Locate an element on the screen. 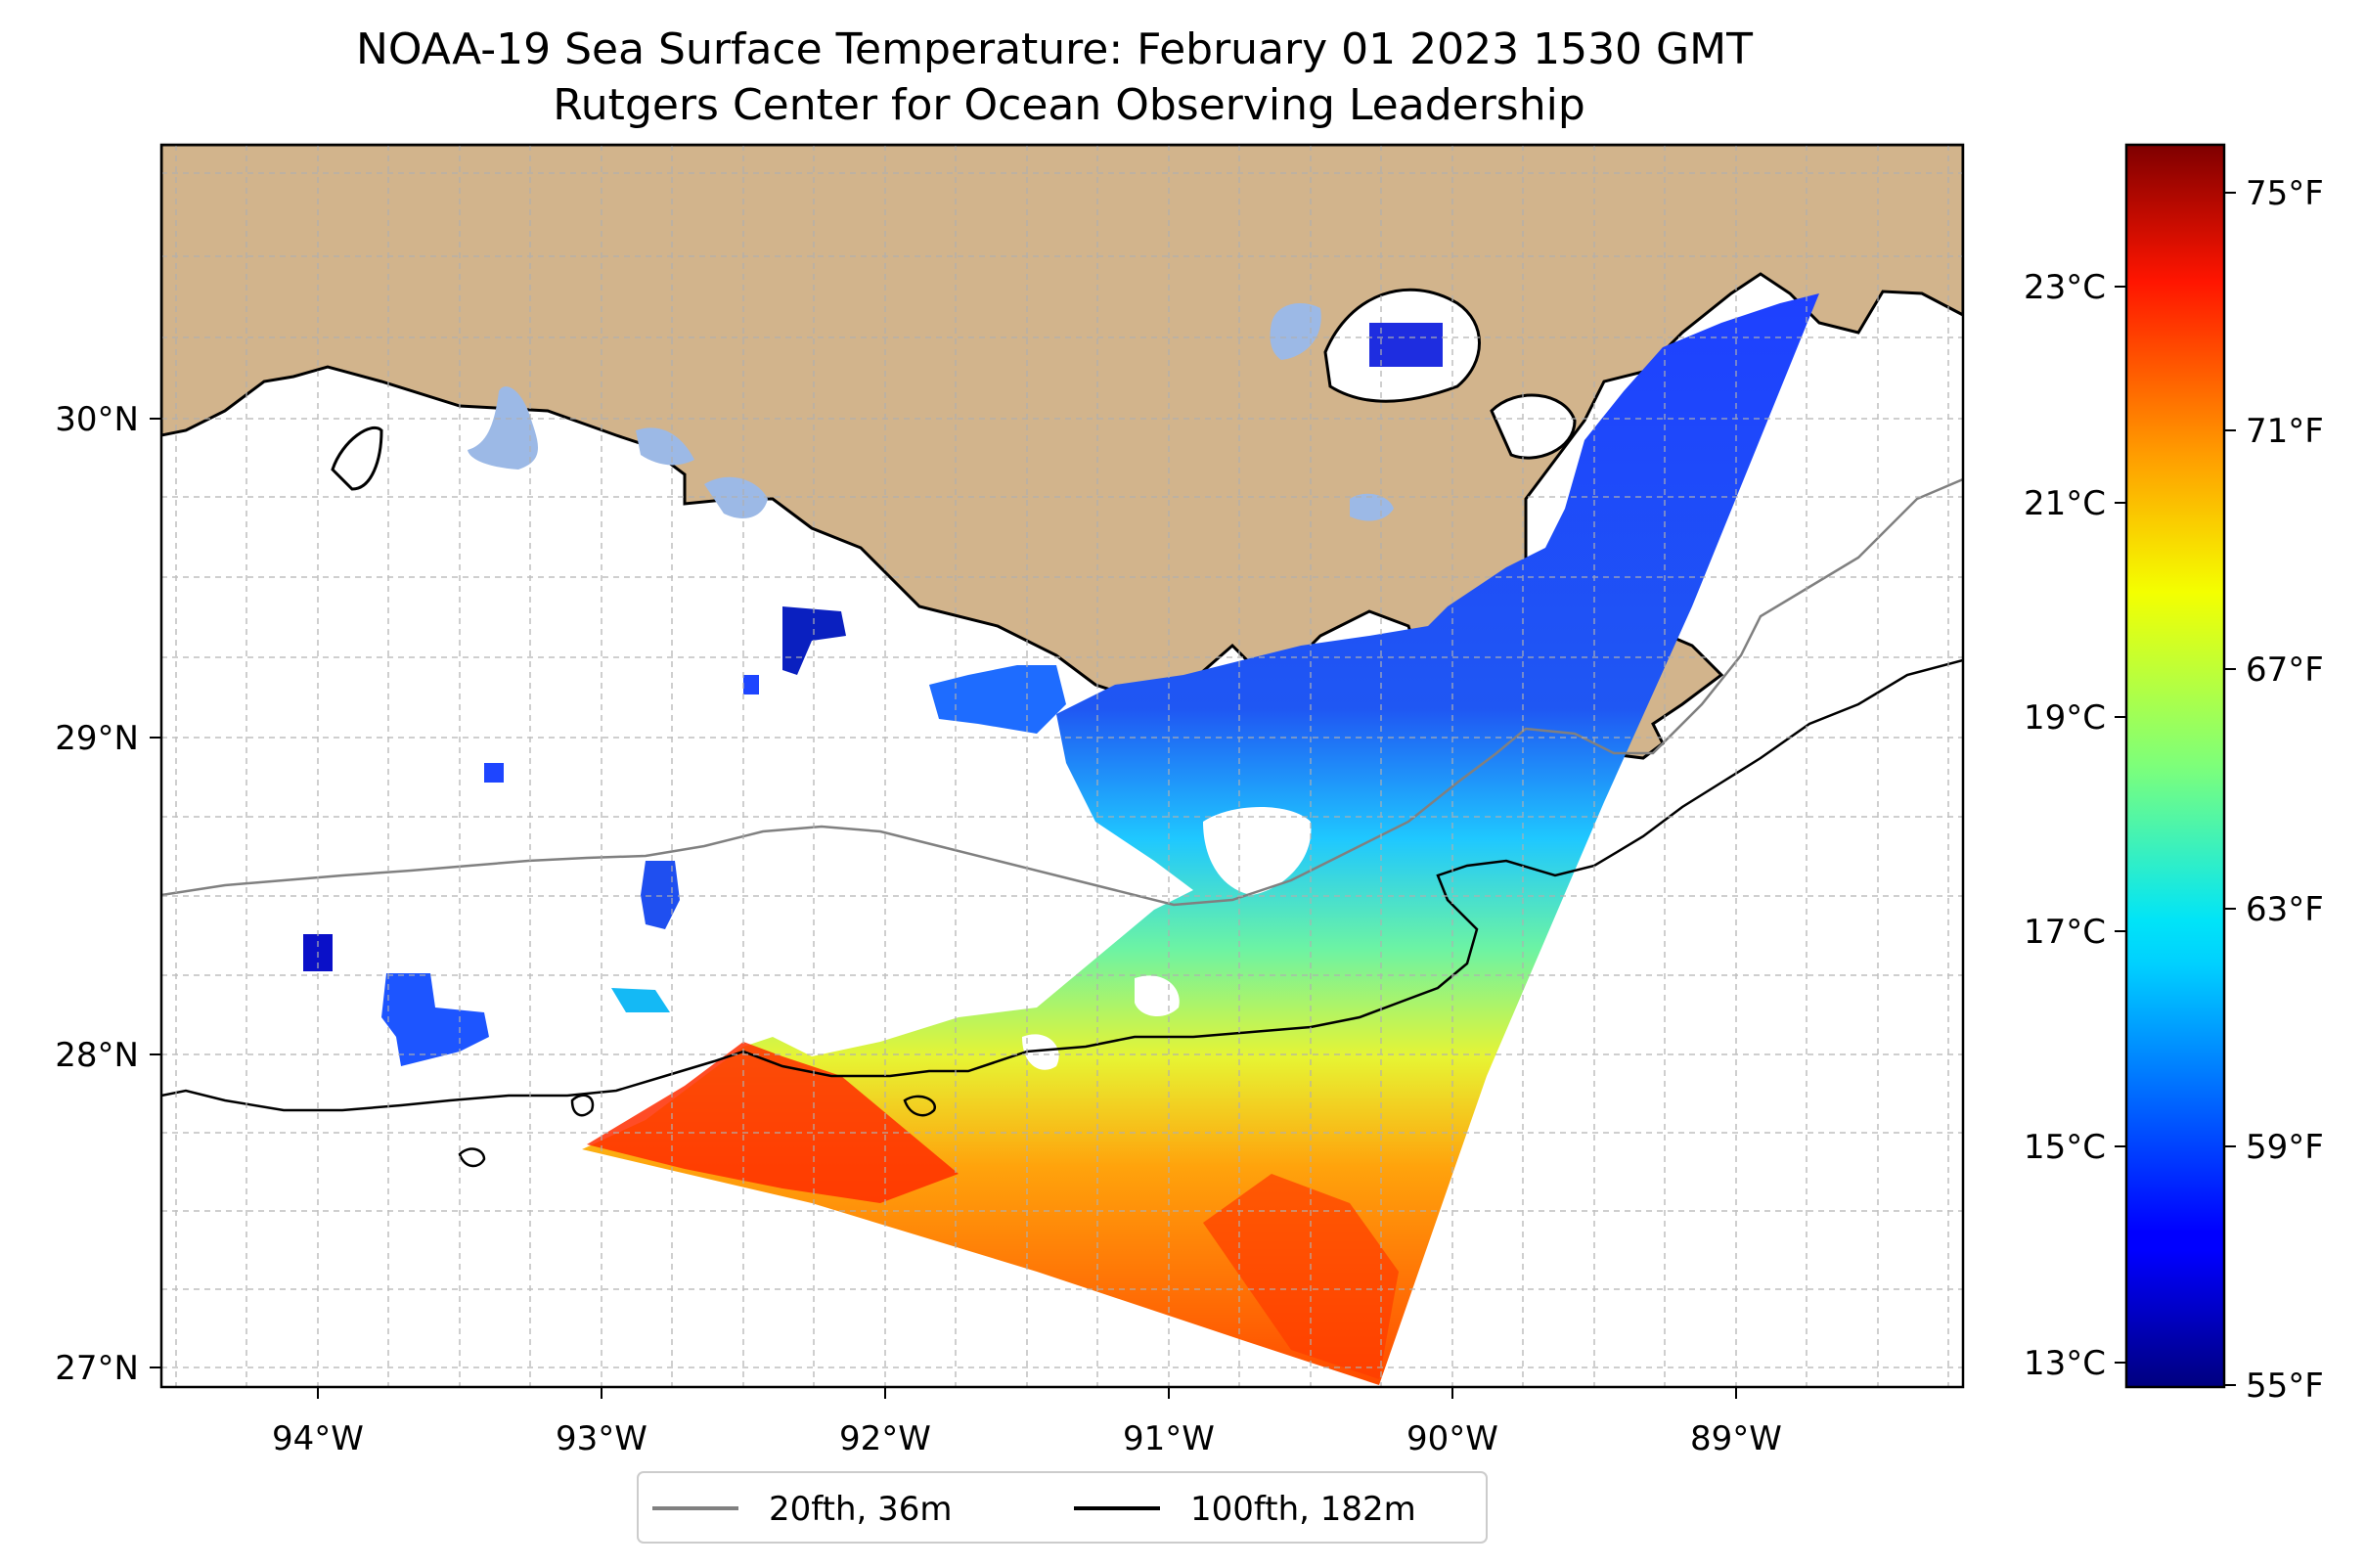  colorbar-celsius-label: 13°C is located at coordinates (2065, 1363).